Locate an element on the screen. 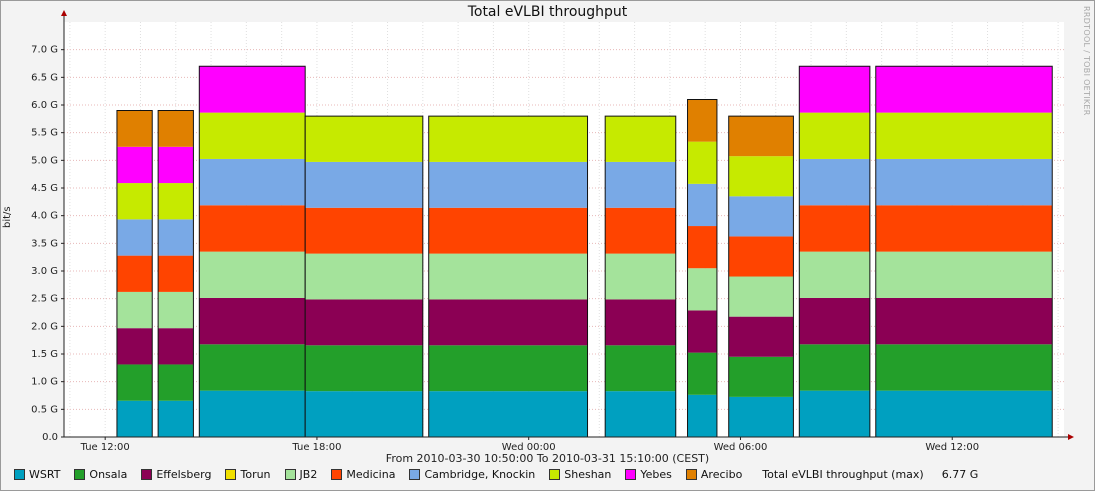 The height and width of the screenshot is (491, 1095). legend-label: Sheshan is located at coordinates (588, 474).